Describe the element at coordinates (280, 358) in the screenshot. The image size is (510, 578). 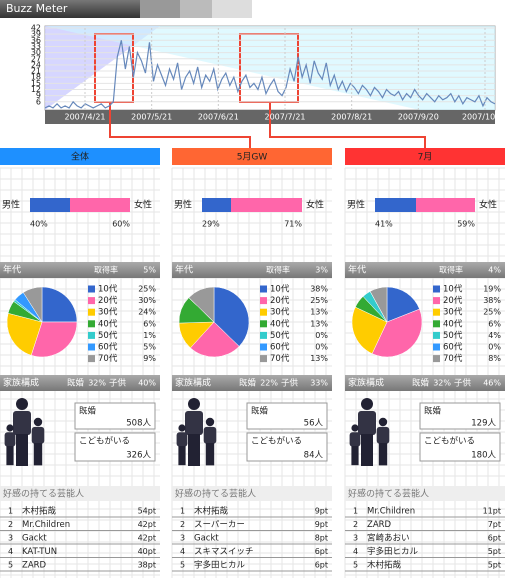
I see `legend-label: 70代` at that location.